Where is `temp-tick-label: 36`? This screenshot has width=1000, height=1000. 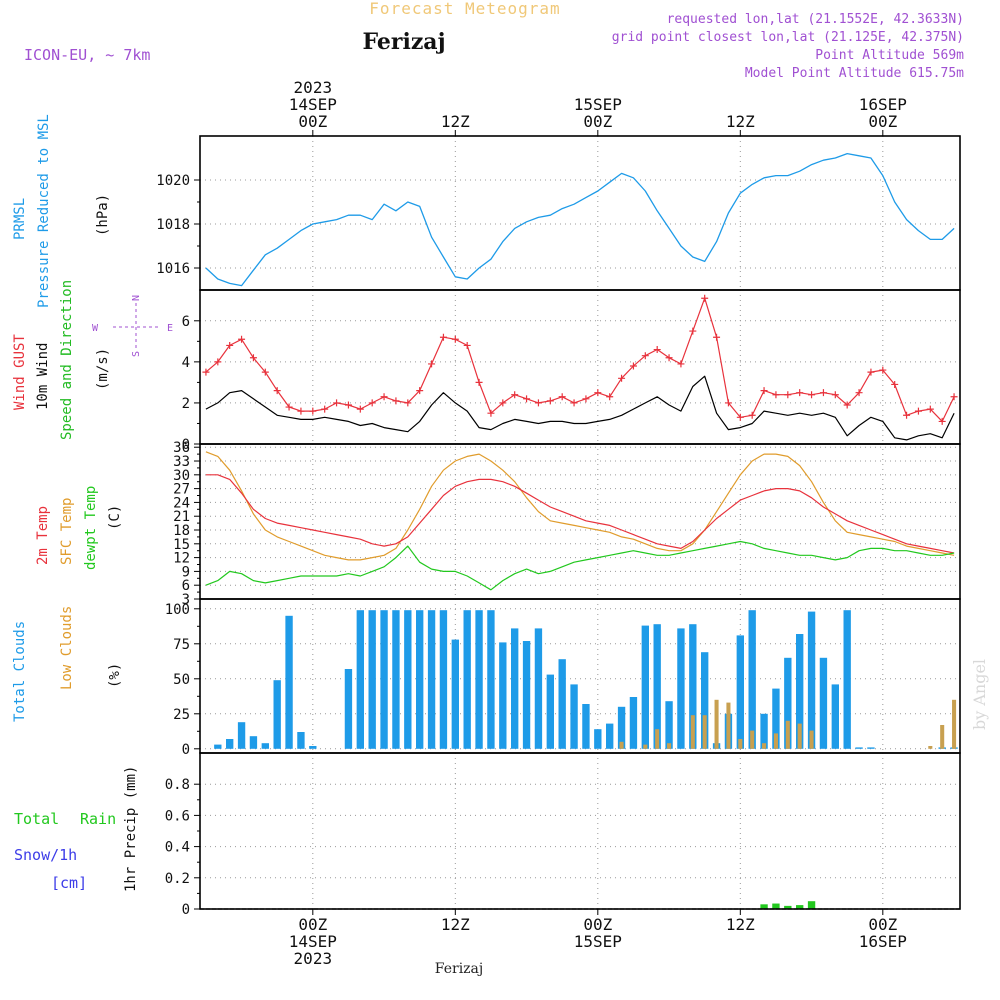
temp-tick-label: 36 is located at coordinates (181, 448).